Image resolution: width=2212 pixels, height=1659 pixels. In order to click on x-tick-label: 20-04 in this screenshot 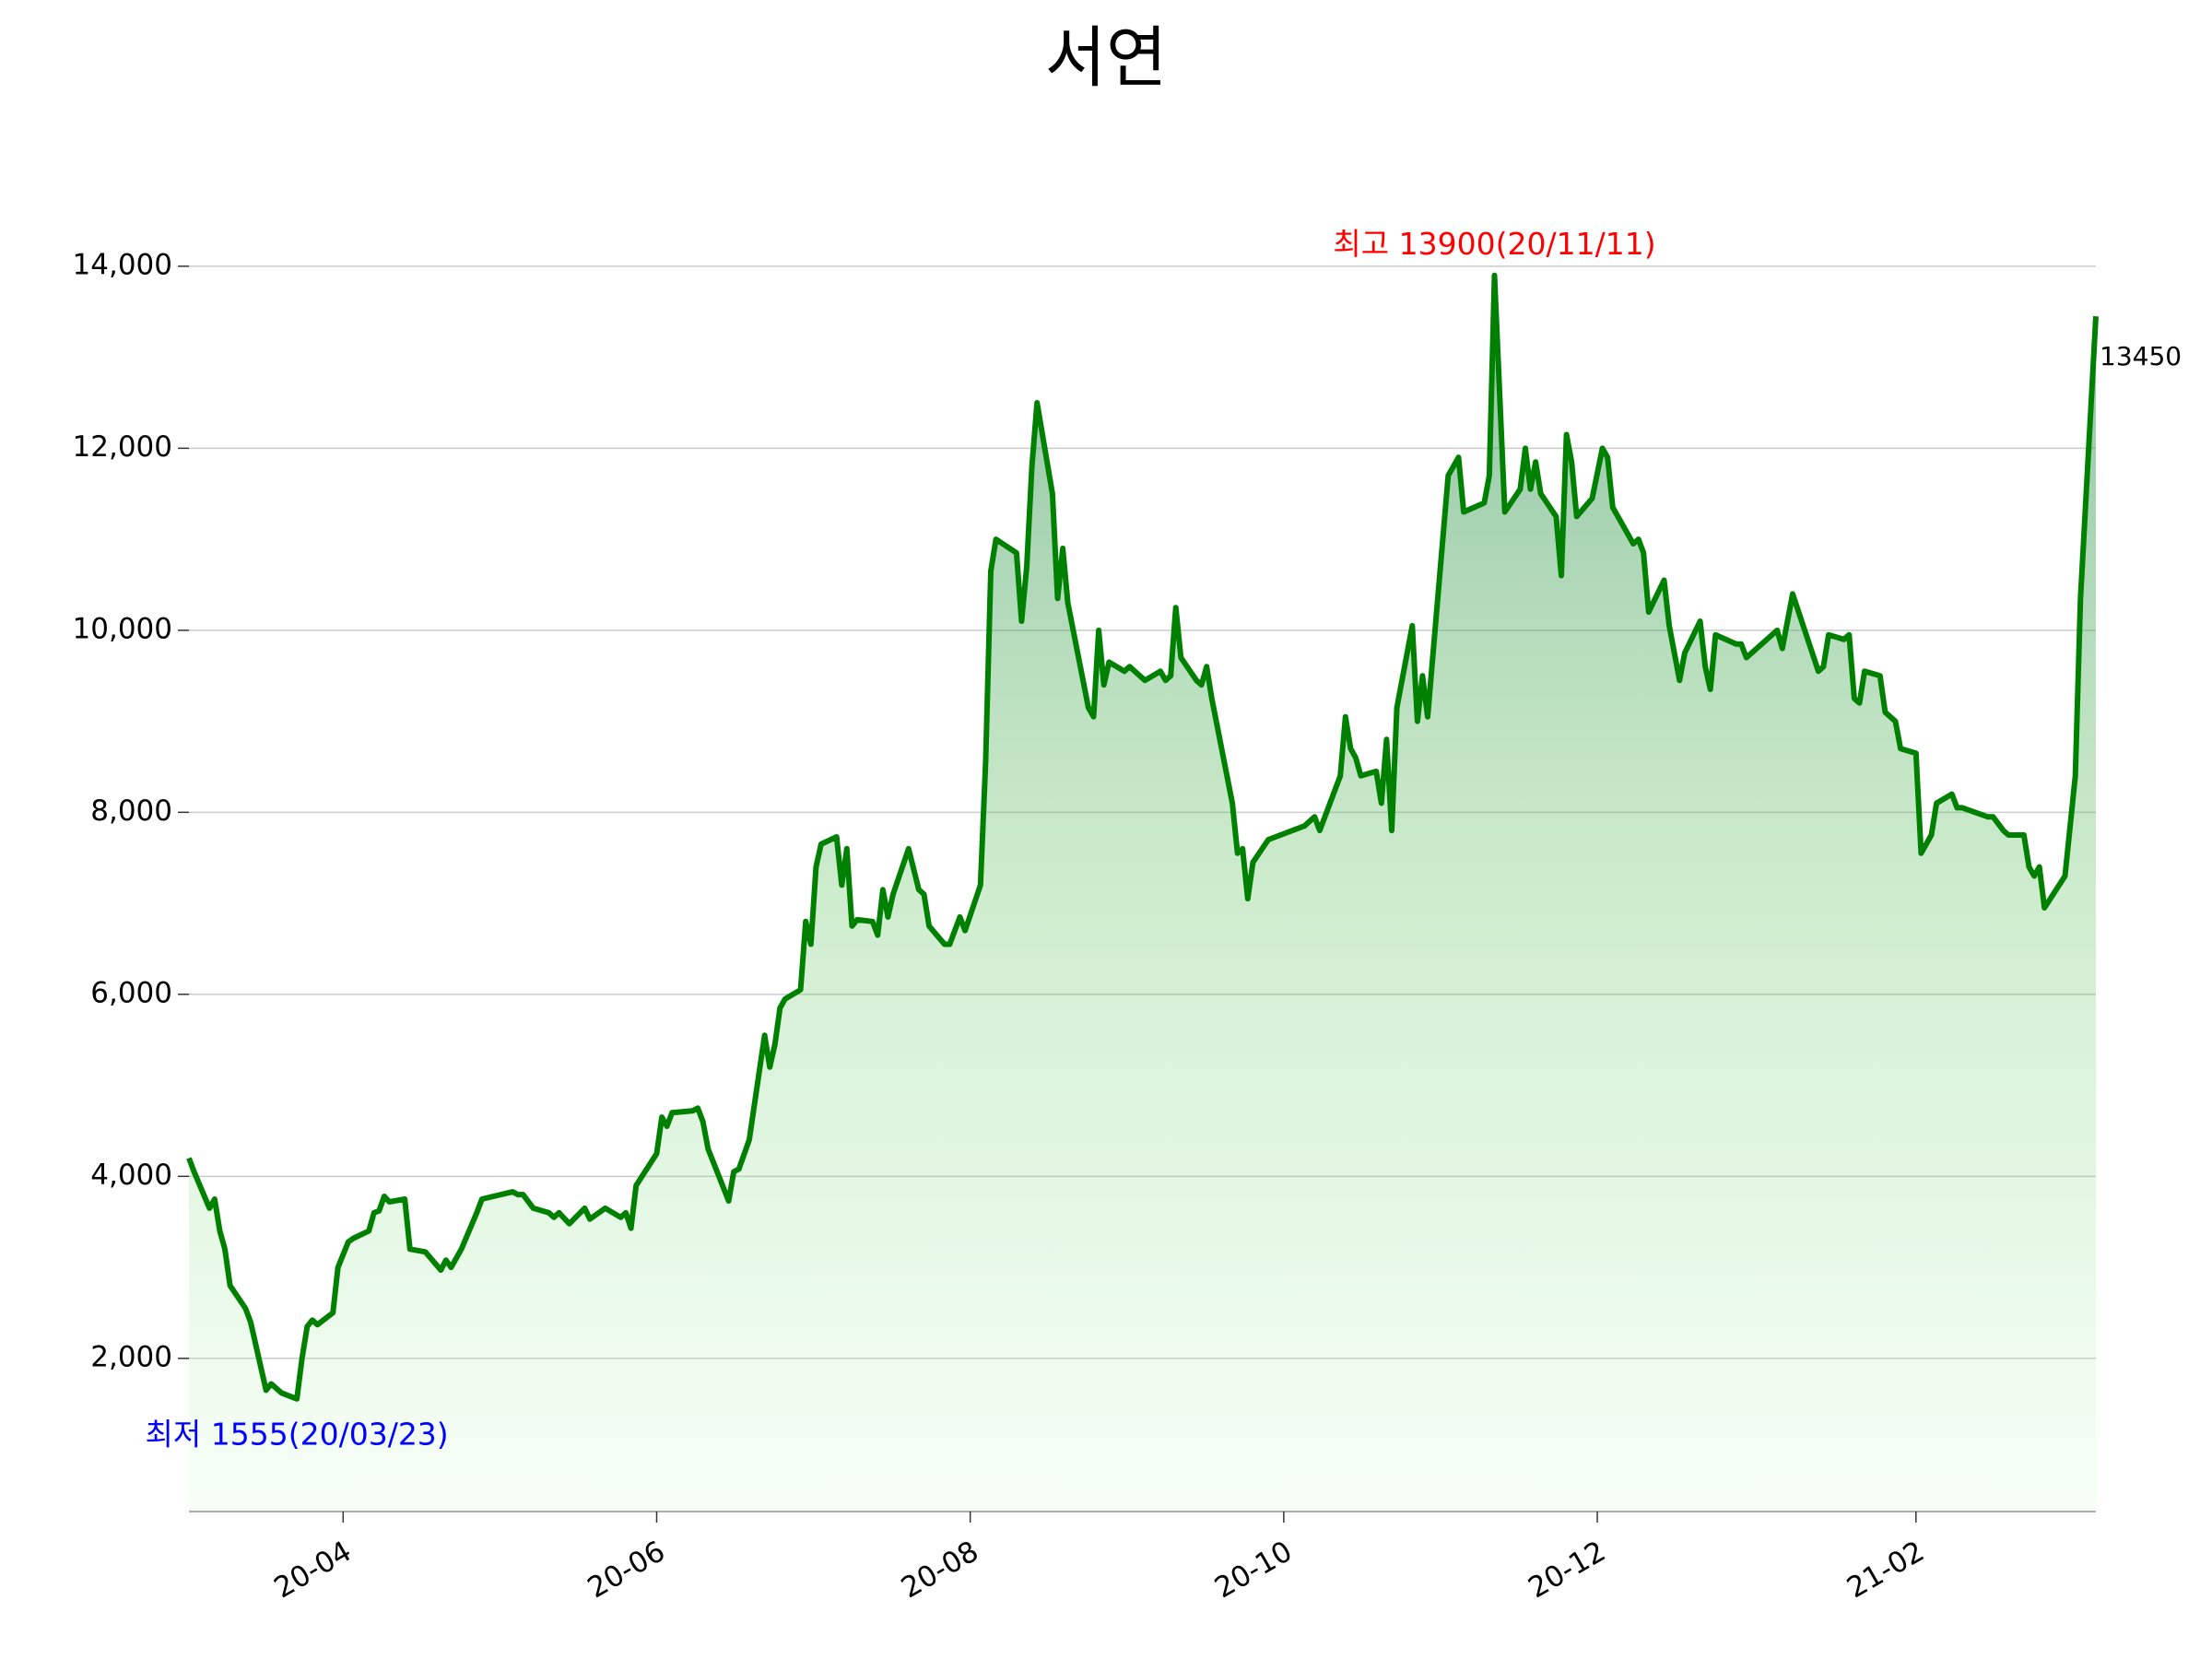, I will do `click(312, 1570)`.